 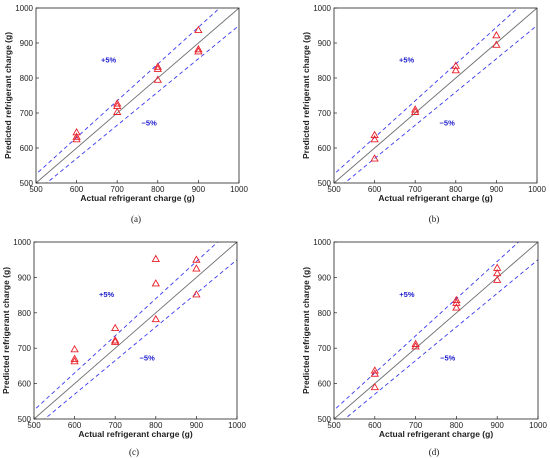 I want to click on panel-caption: (c), so click(x=134, y=452).